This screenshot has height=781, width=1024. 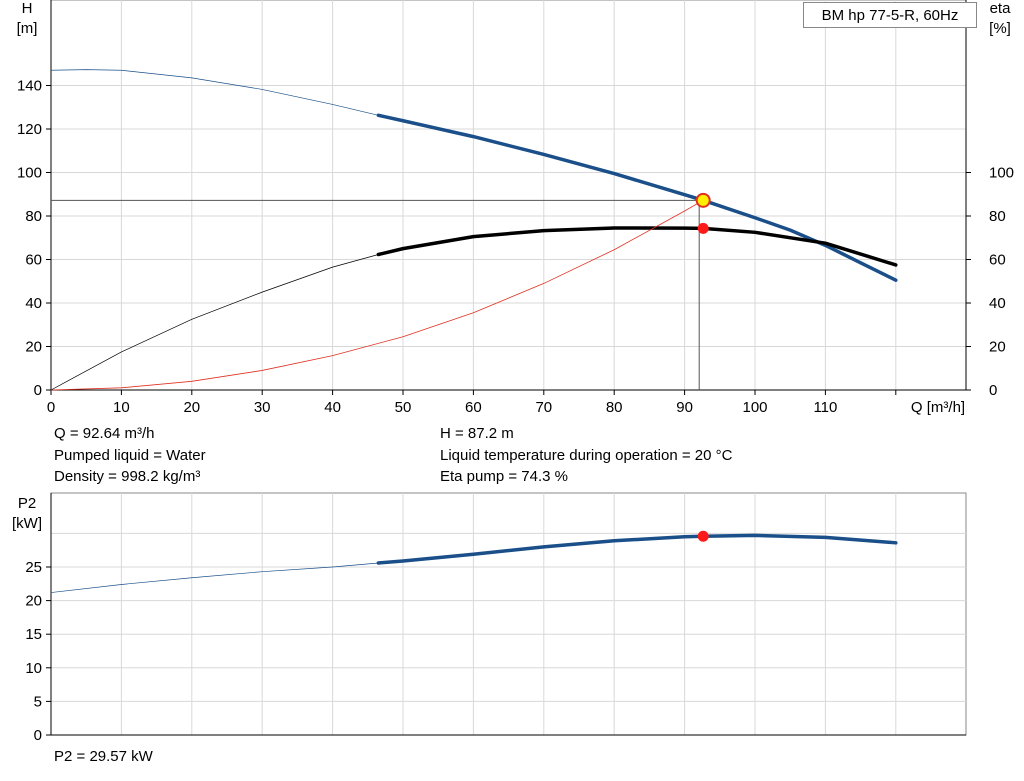 What do you see at coordinates (191, 407) in the screenshot?
I see `x-tick-label: 20` at bounding box center [191, 407].